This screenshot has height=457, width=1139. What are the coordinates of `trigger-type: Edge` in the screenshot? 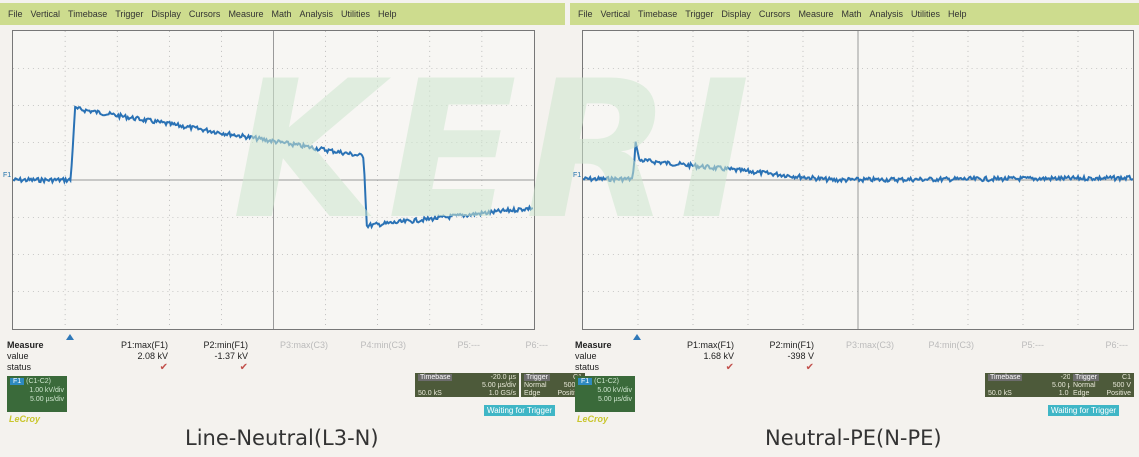 It's located at (532, 393).